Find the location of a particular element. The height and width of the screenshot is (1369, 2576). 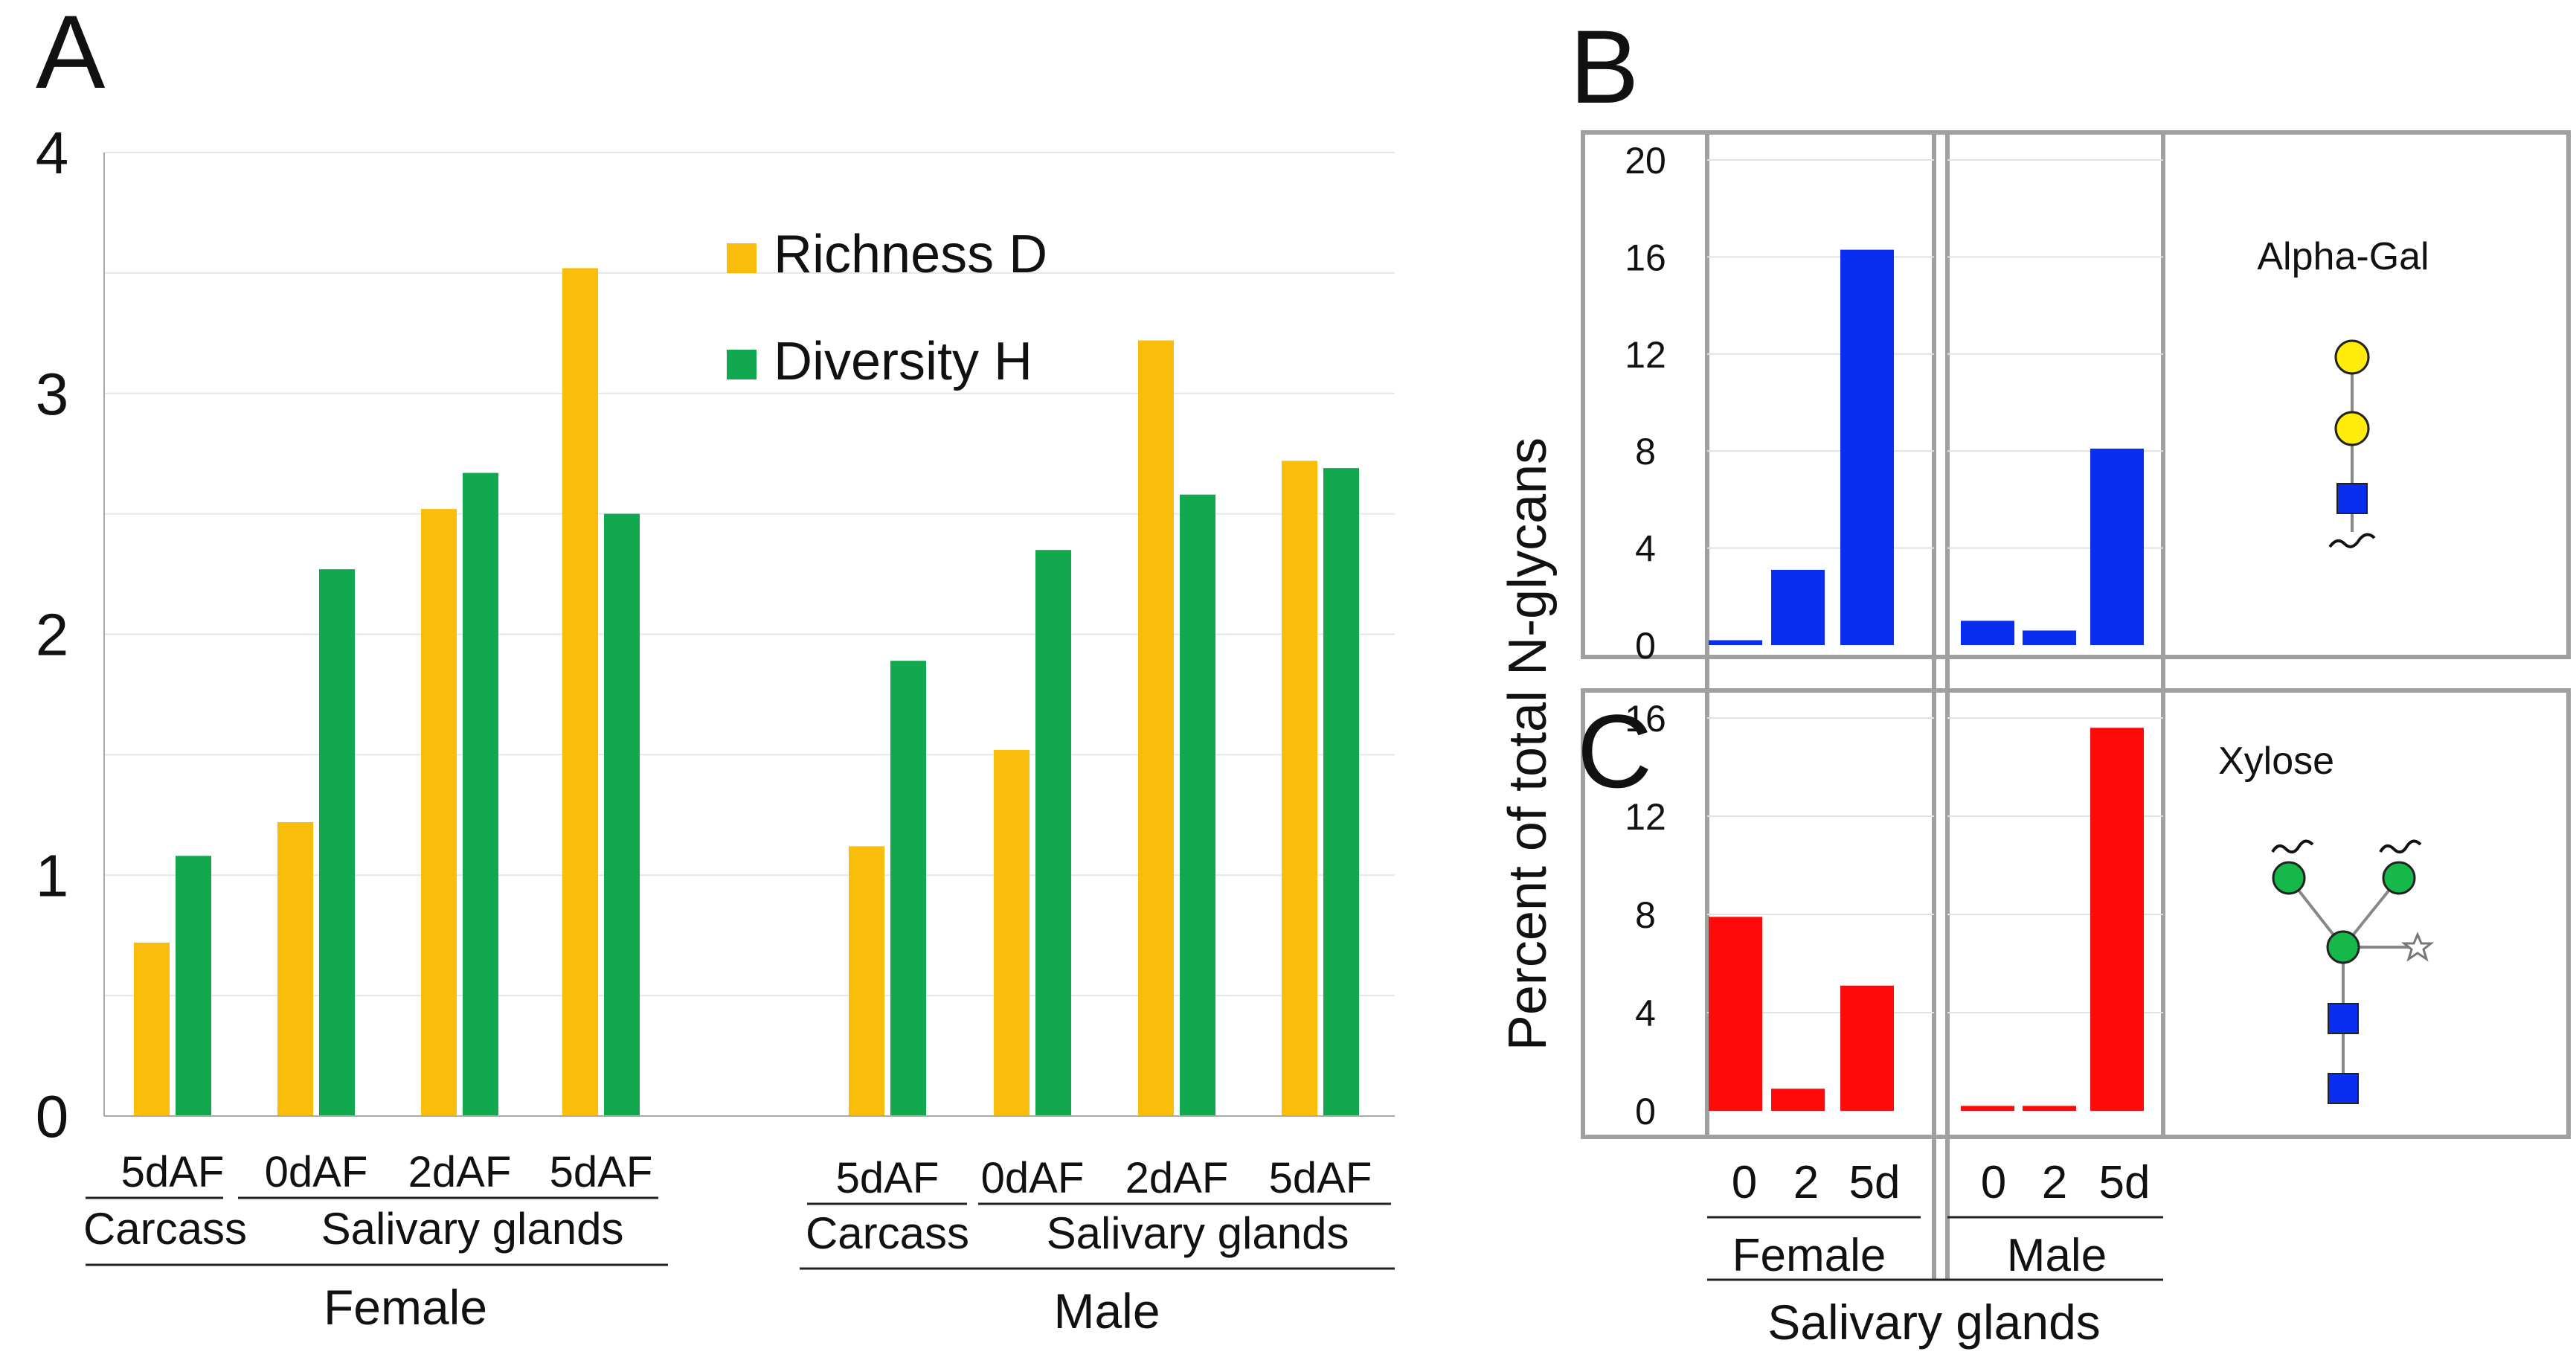

panel-bc-group-labels: Female Male Salivary glands is located at coordinates (1935, 1283).